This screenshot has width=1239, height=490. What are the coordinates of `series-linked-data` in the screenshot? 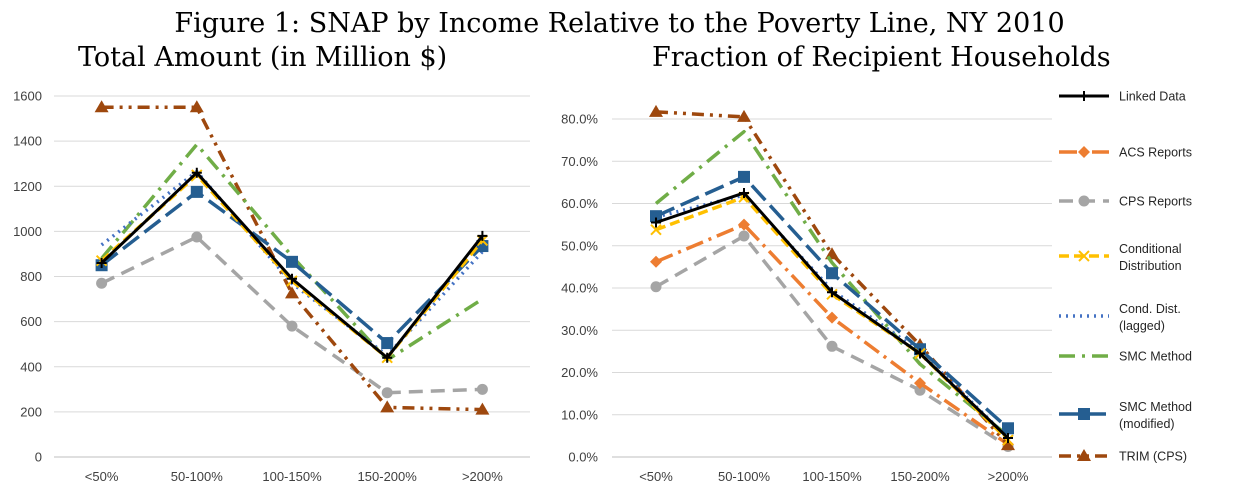 It's located at (292, 265).